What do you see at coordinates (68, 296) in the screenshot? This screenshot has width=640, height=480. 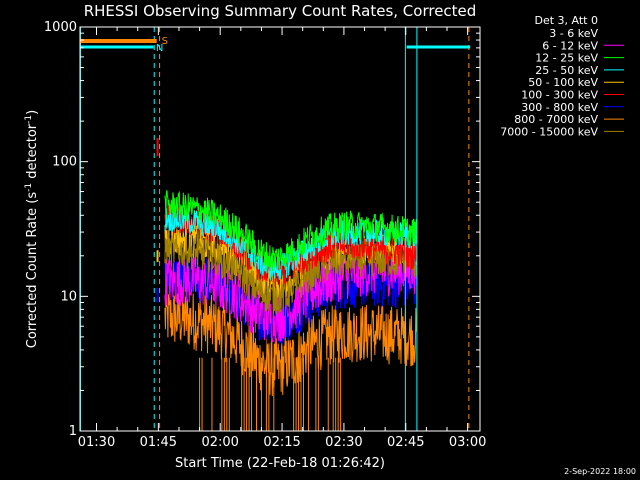 I see `y-tick-label: 10` at bounding box center [68, 296].